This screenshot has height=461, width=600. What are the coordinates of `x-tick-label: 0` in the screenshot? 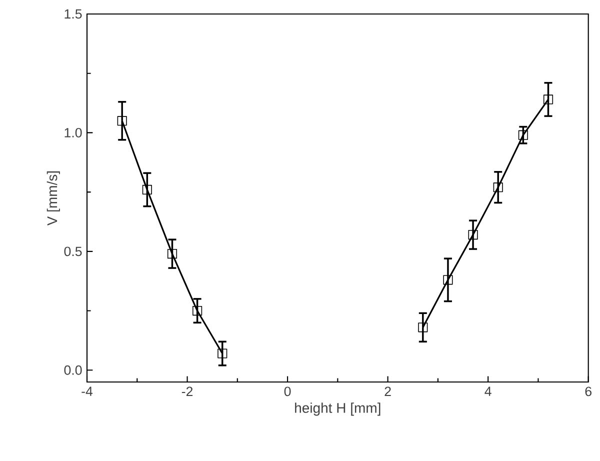 It's located at (287, 391).